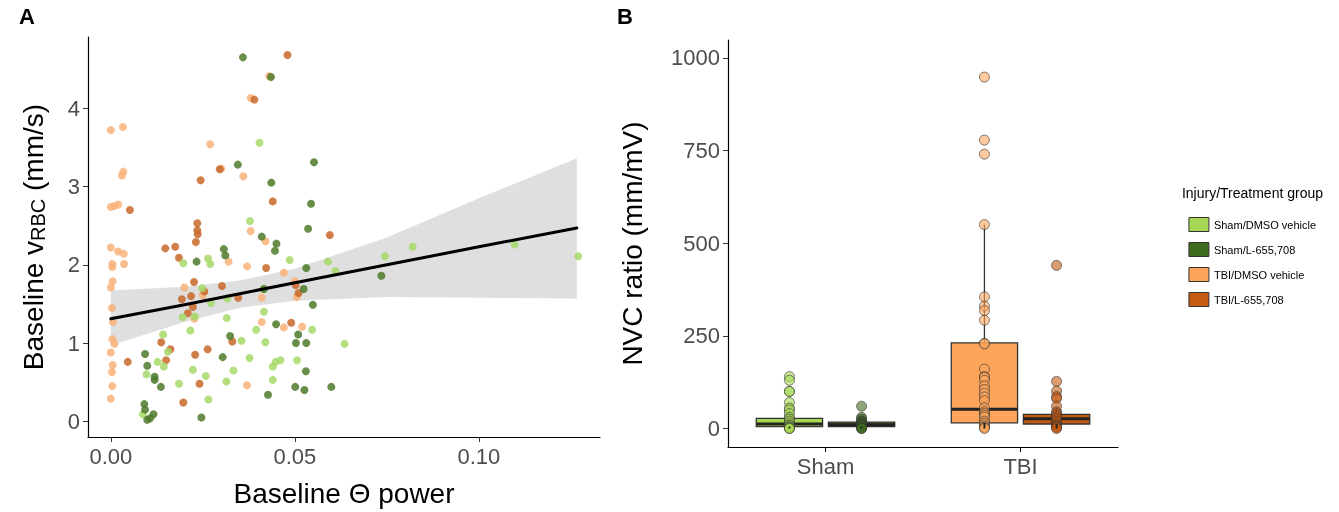 This screenshot has height=512, width=1339. Describe the element at coordinates (701, 243) in the screenshot. I see `y-tick-label: 500` at that location.